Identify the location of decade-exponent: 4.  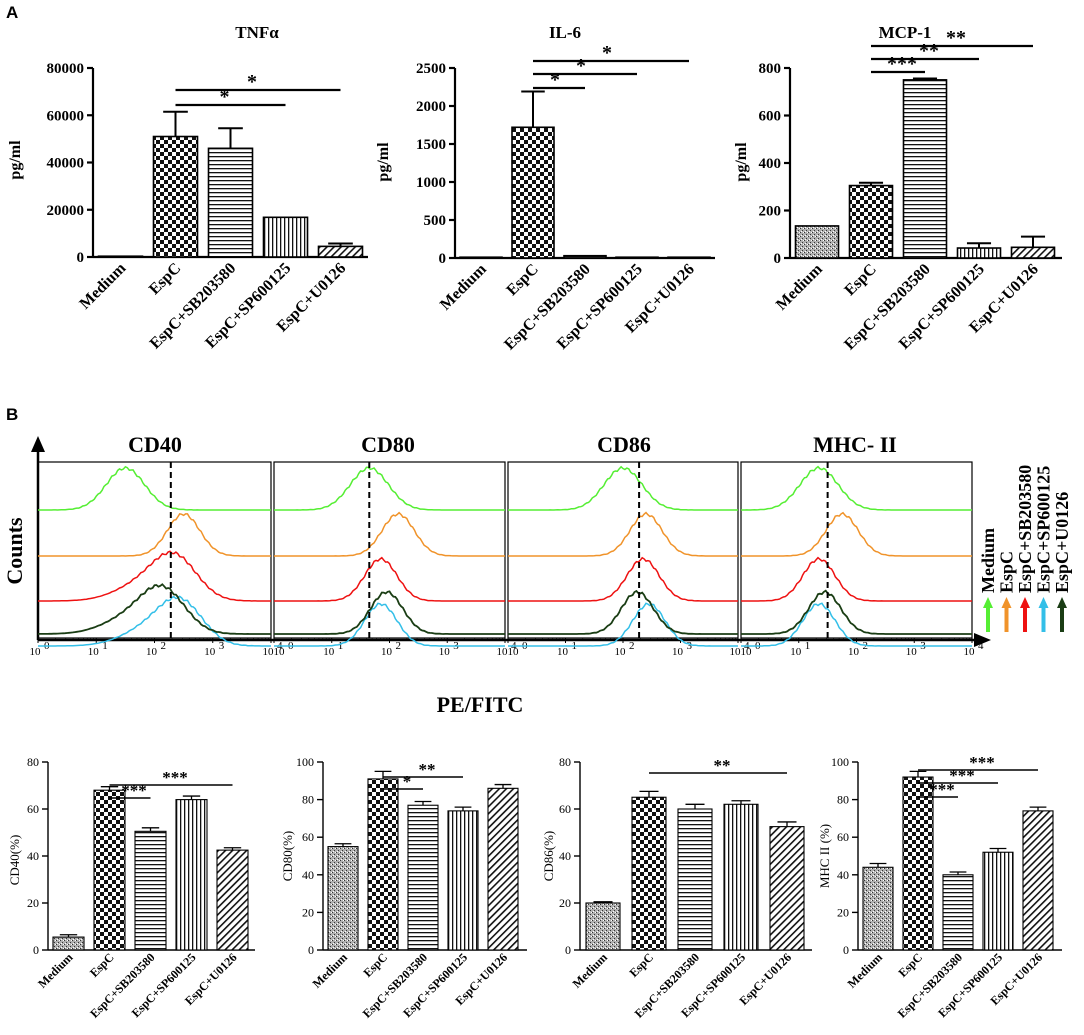
(981, 646).